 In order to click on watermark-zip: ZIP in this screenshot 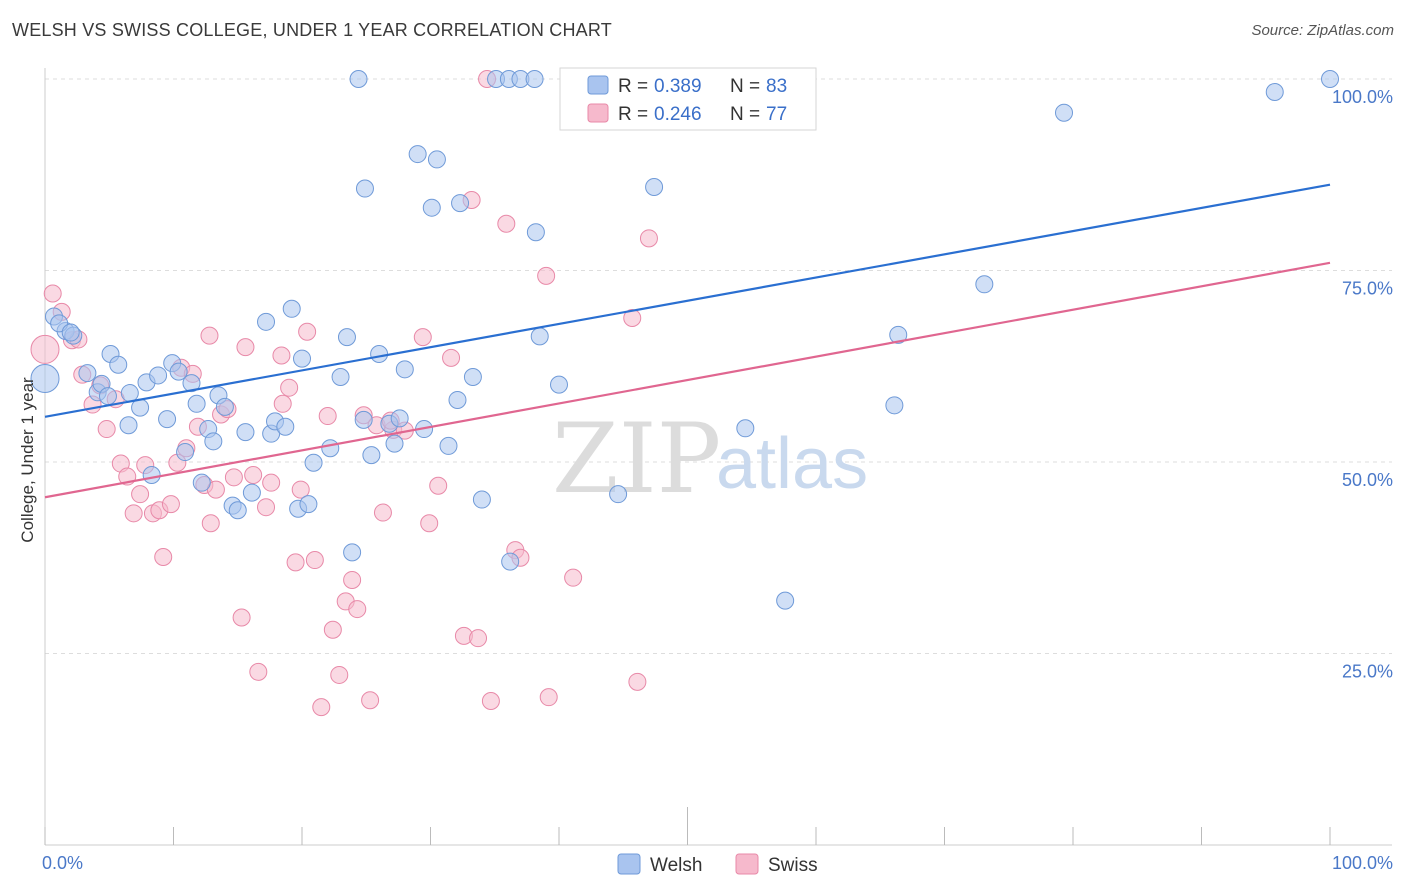, I will do `click(636, 459)`.